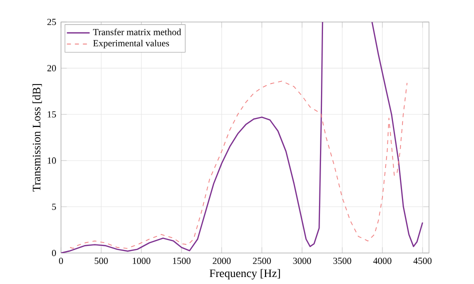 This screenshot has height=284, width=474. Describe the element at coordinates (221, 261) in the screenshot. I see `x-tick-label: 2000` at that location.